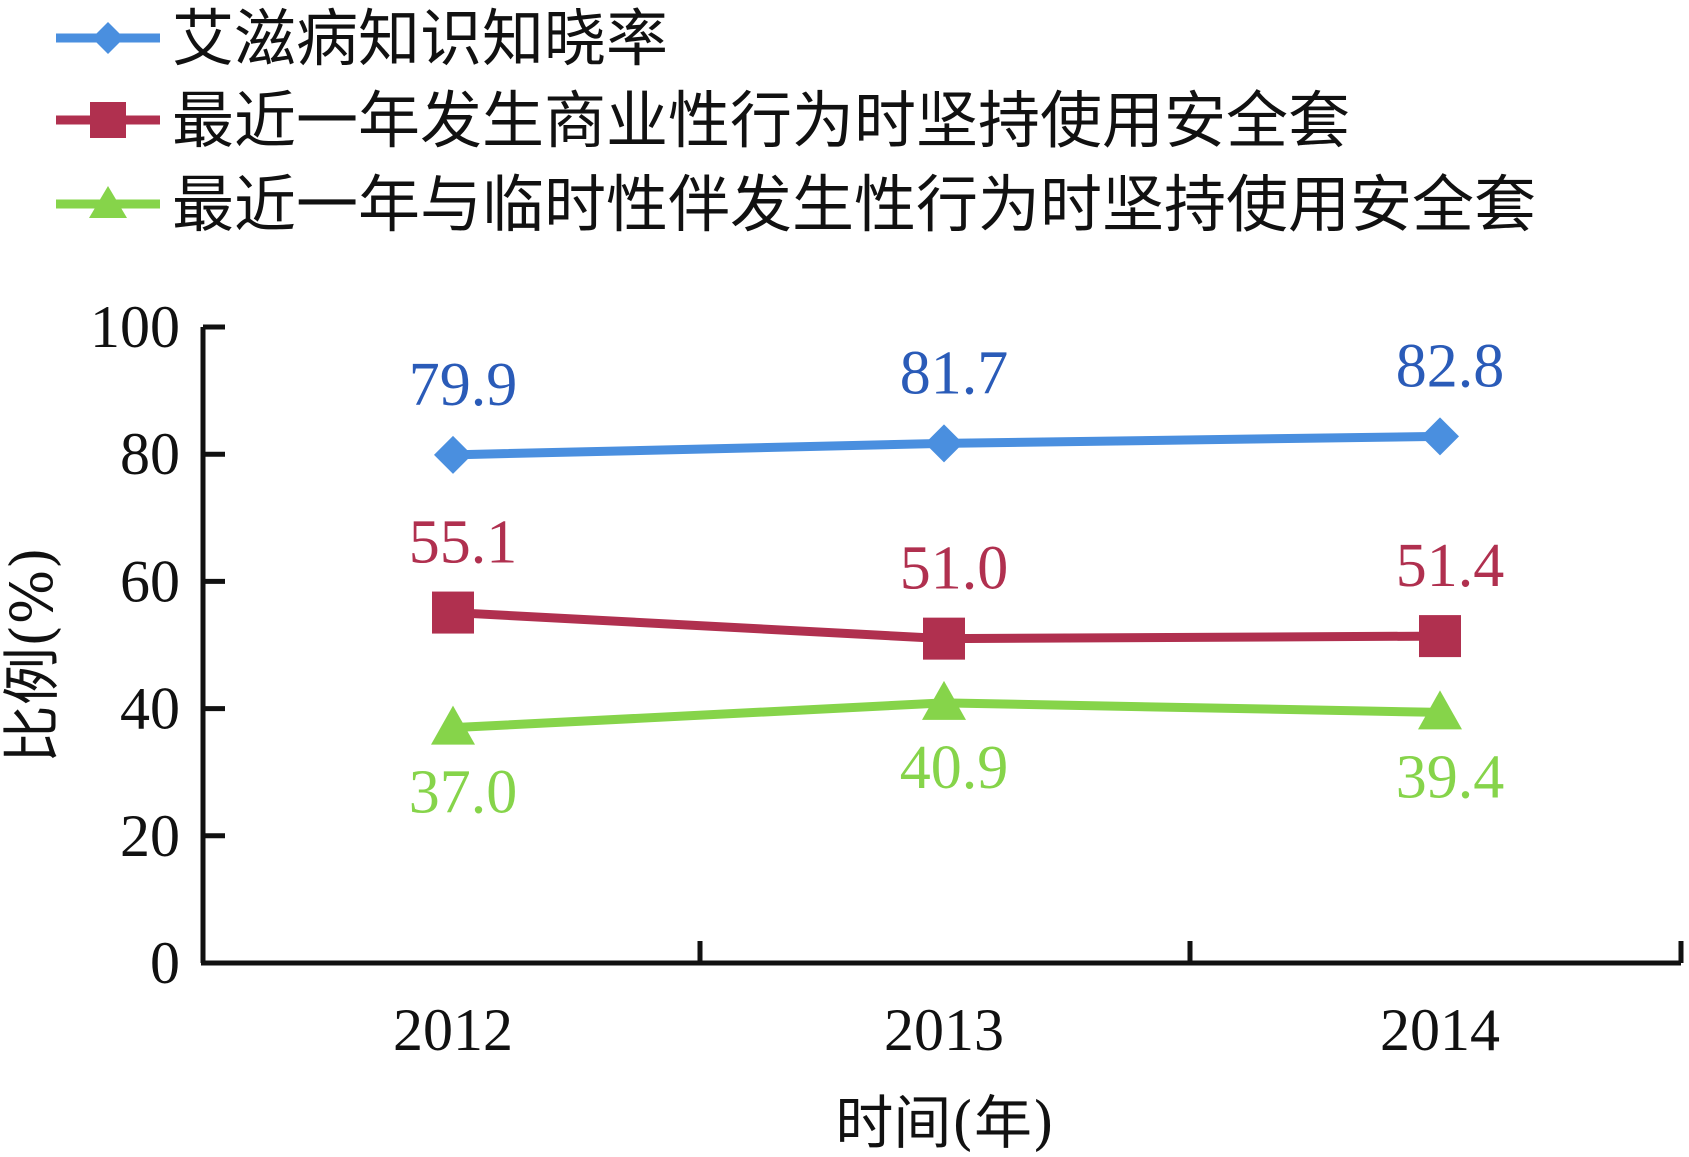  What do you see at coordinates (1450, 366) in the screenshot?
I see `data-label: 82.8` at bounding box center [1450, 366].